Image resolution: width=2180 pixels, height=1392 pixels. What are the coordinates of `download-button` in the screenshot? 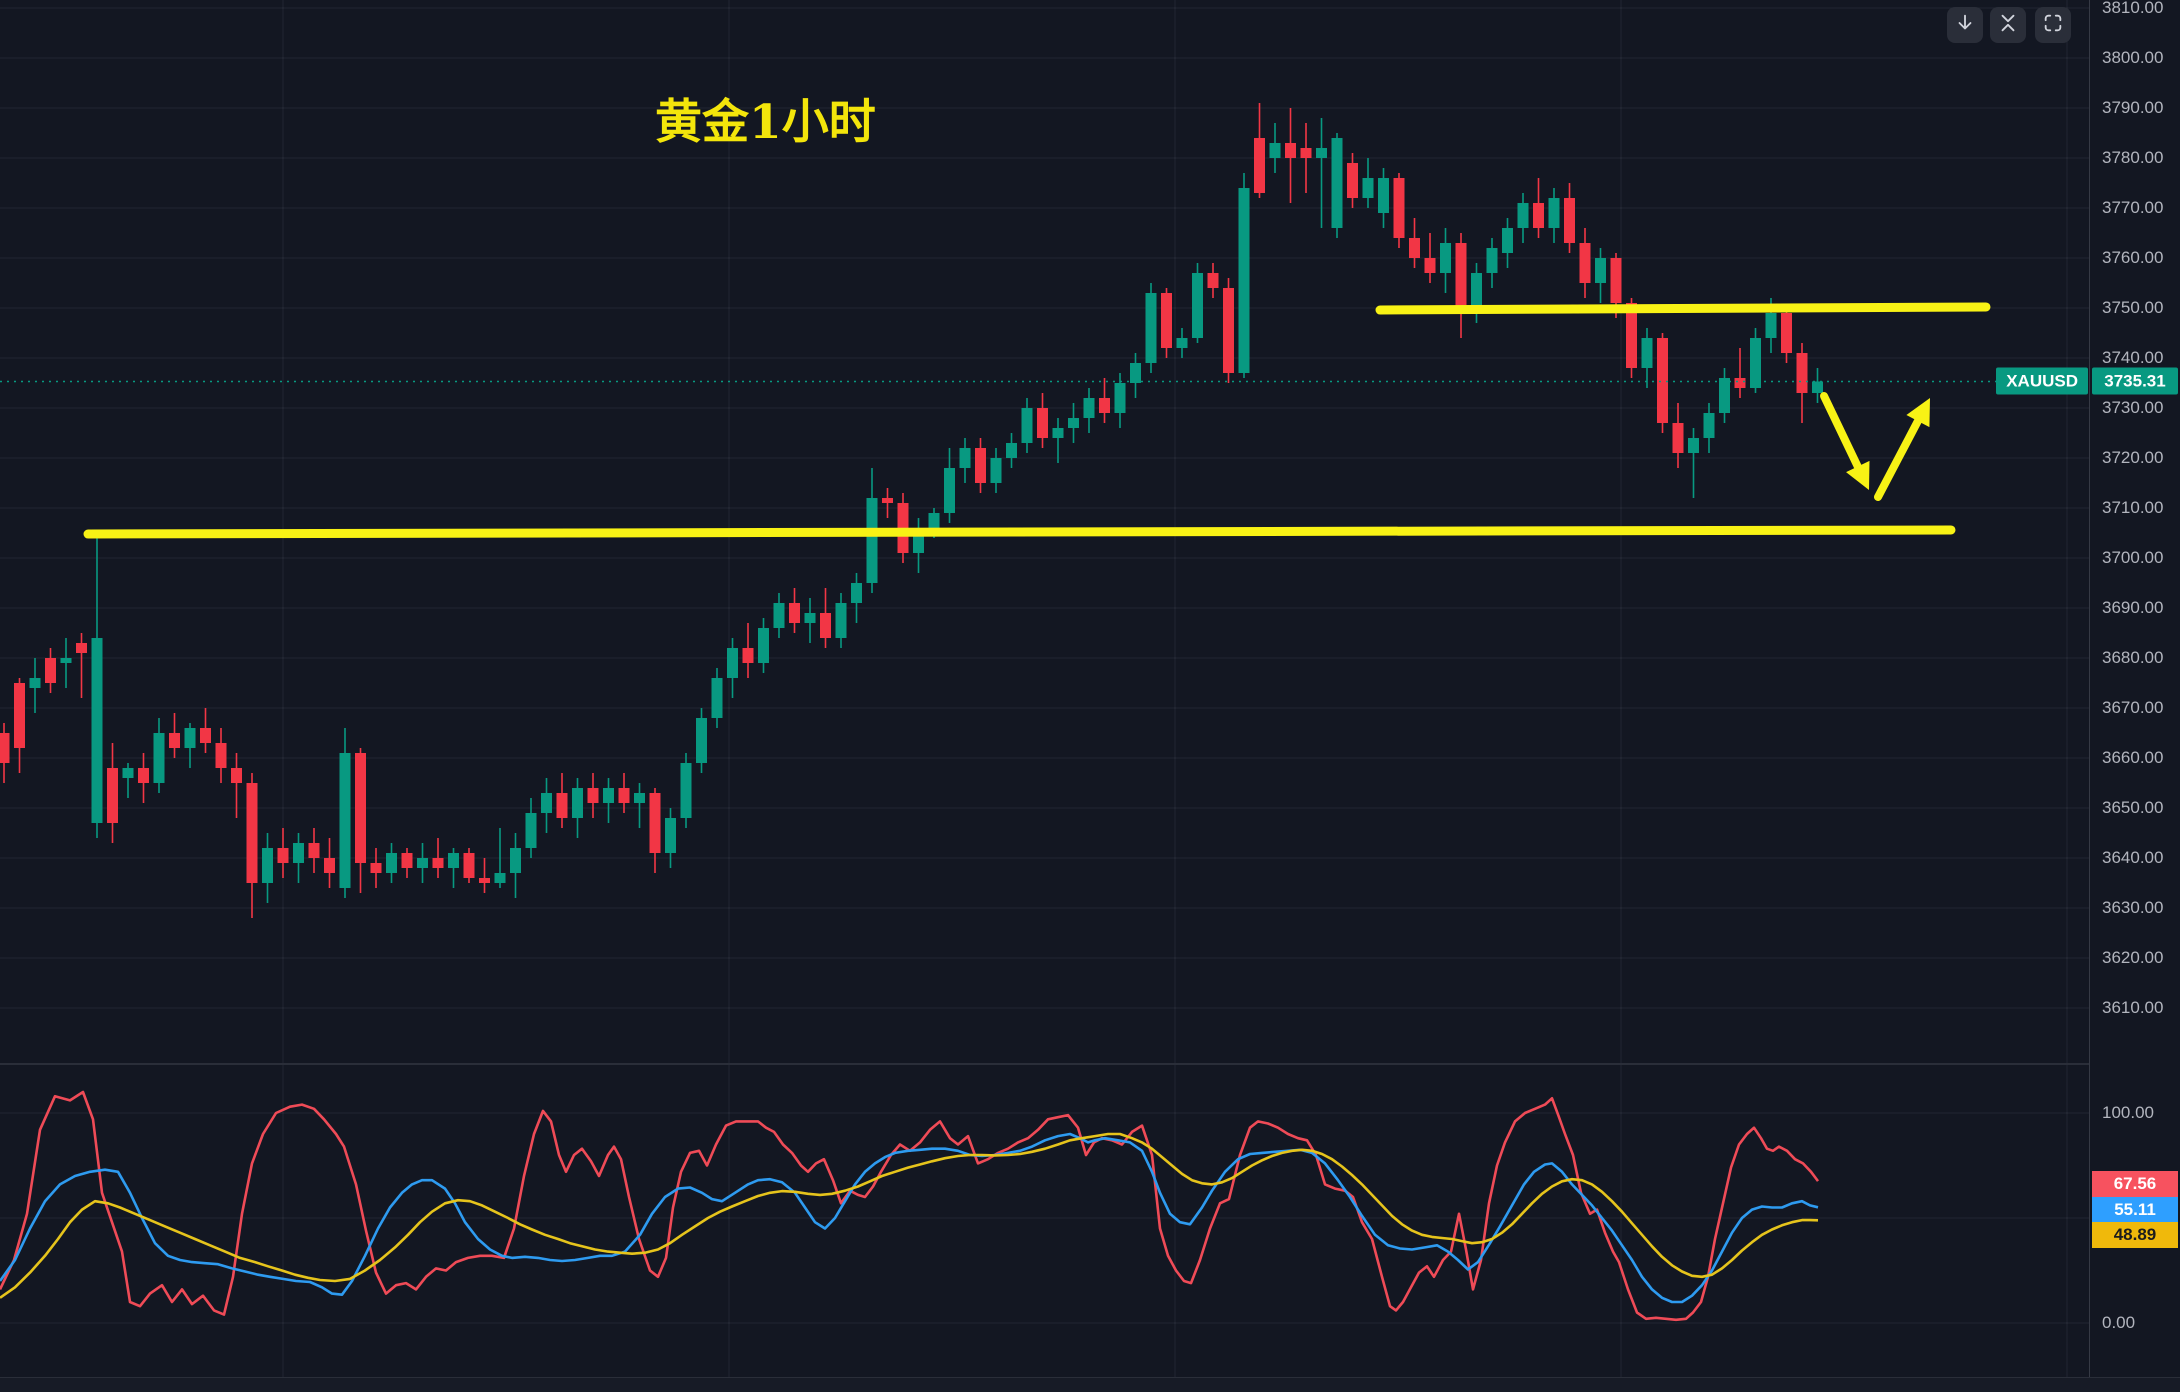 It's located at (1965, 25).